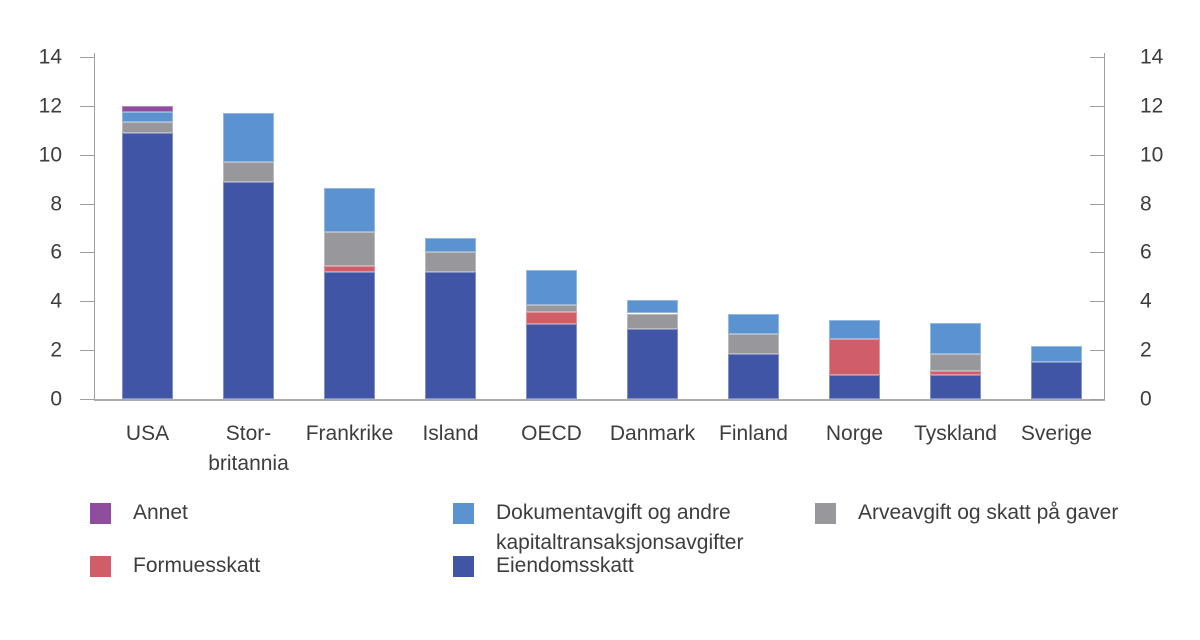 The height and width of the screenshot is (640, 1200). Describe the element at coordinates (94, 226) in the screenshot. I see `y-axis-left` at that location.